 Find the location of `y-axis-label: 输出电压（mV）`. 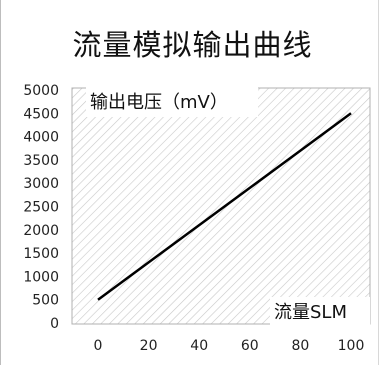

y-axis-label: 输出电压（mV） is located at coordinates (159, 102).